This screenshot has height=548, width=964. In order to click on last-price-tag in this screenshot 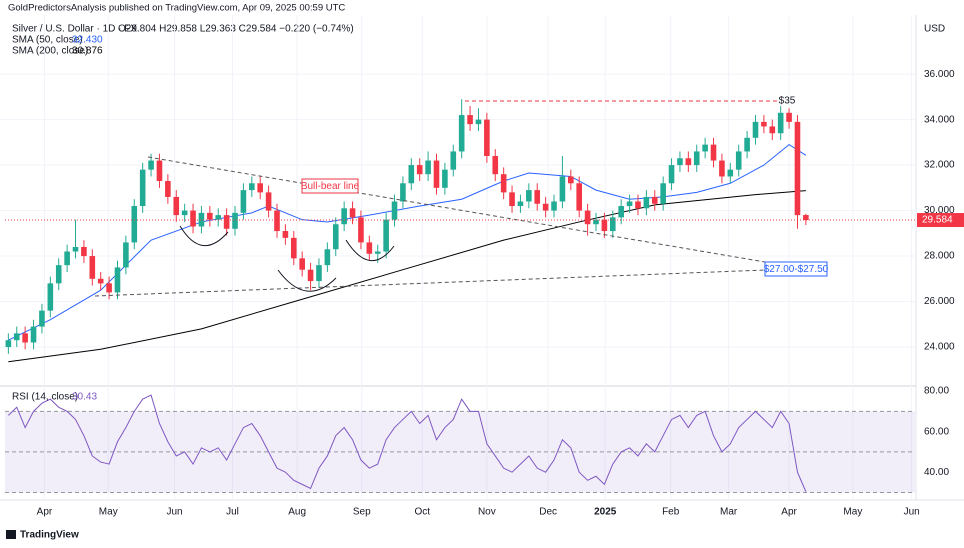, I will do `click(940, 220)`.